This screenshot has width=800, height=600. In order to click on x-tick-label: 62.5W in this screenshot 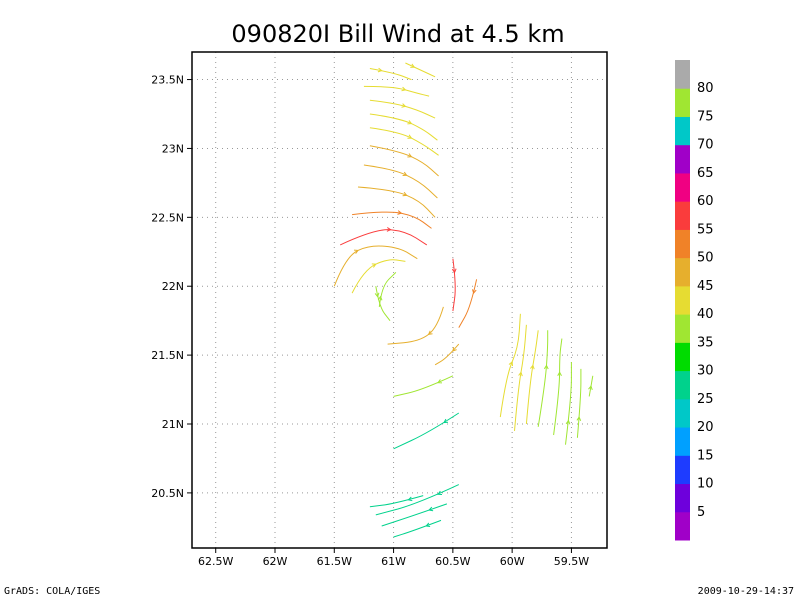, I will do `click(215, 561)`.